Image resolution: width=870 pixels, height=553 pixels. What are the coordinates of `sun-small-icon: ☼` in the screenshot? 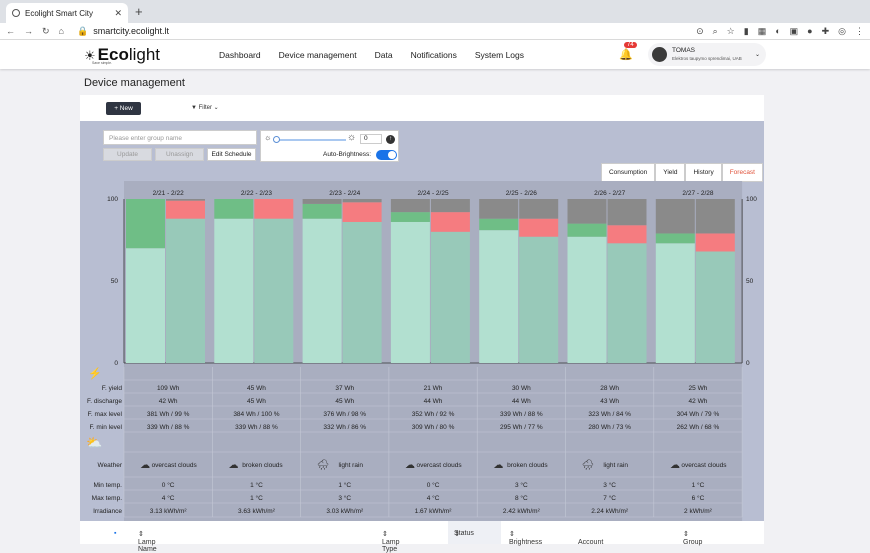 It's located at (268, 137).